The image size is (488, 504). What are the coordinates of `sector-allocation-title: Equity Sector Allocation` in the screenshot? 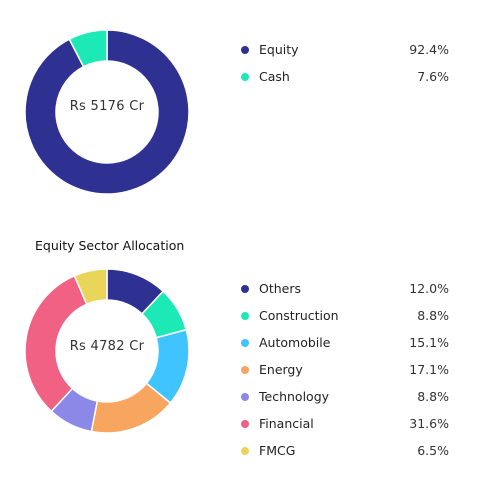 It's located at (110, 245).